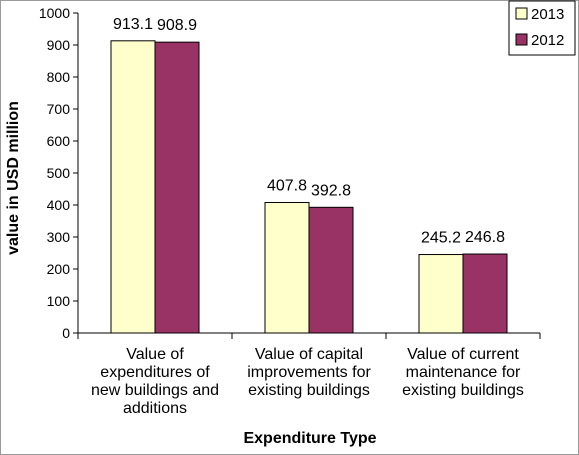 The height and width of the screenshot is (455, 579). Describe the element at coordinates (155, 372) in the screenshot. I see `x-category-label-line: expenditures of` at that location.